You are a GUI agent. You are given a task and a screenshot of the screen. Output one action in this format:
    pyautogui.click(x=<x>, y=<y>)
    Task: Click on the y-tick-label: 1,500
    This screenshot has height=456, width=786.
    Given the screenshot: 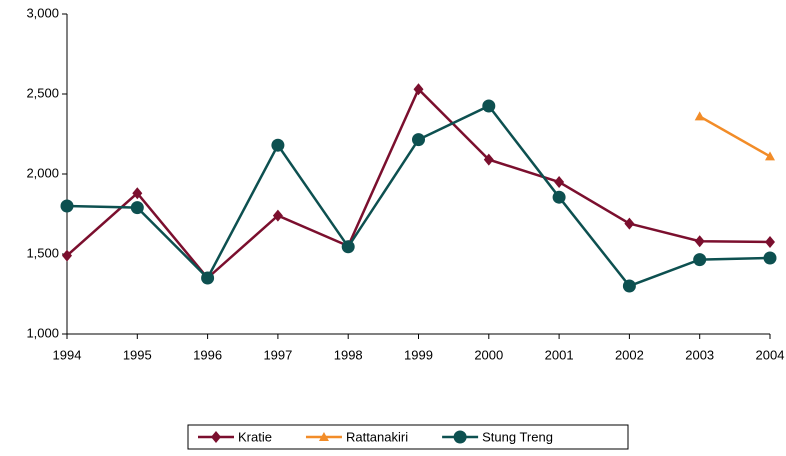 What is the action you would take?
    pyautogui.click(x=42, y=252)
    